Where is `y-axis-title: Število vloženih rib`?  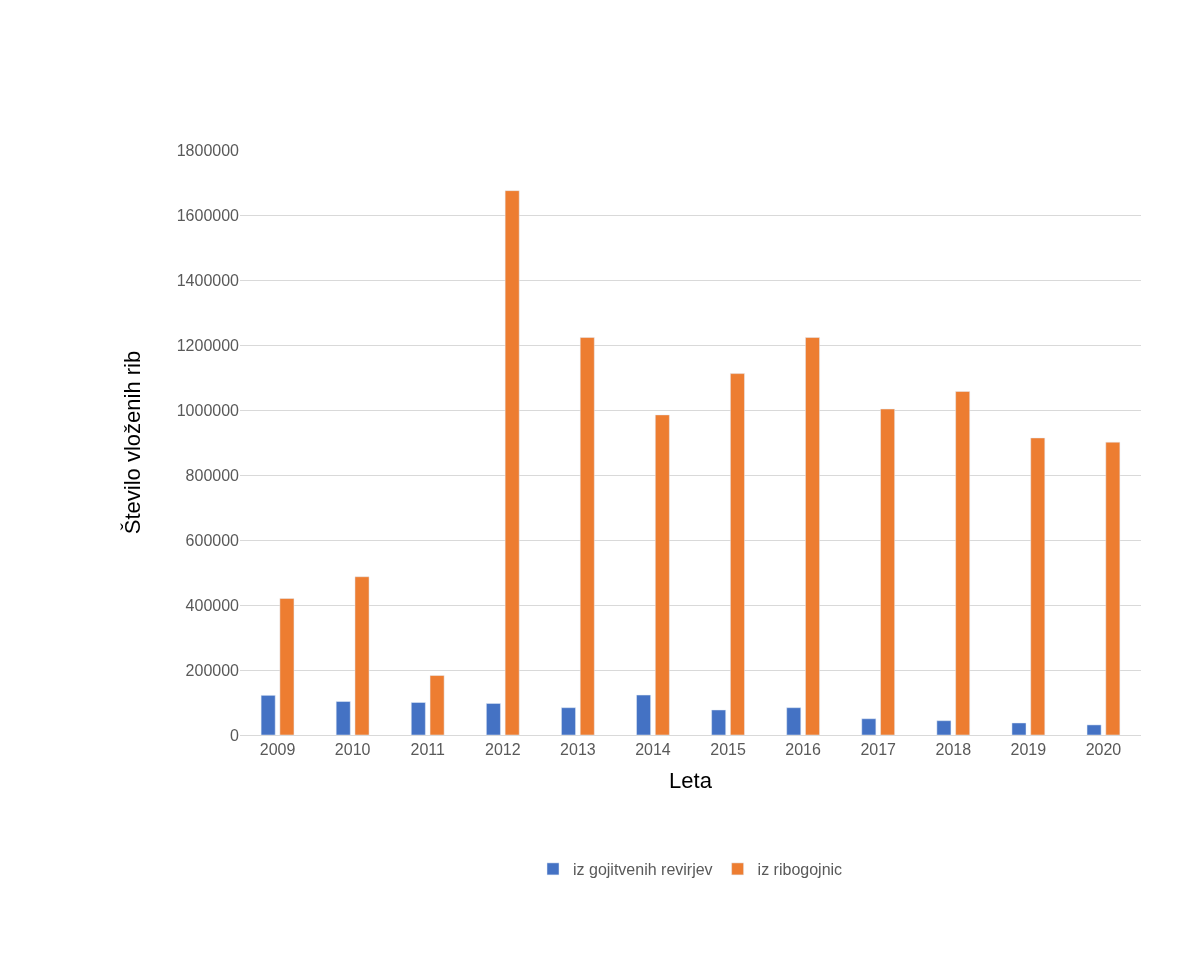
y-axis-title: Število vloženih rib is located at coordinates (132, 442).